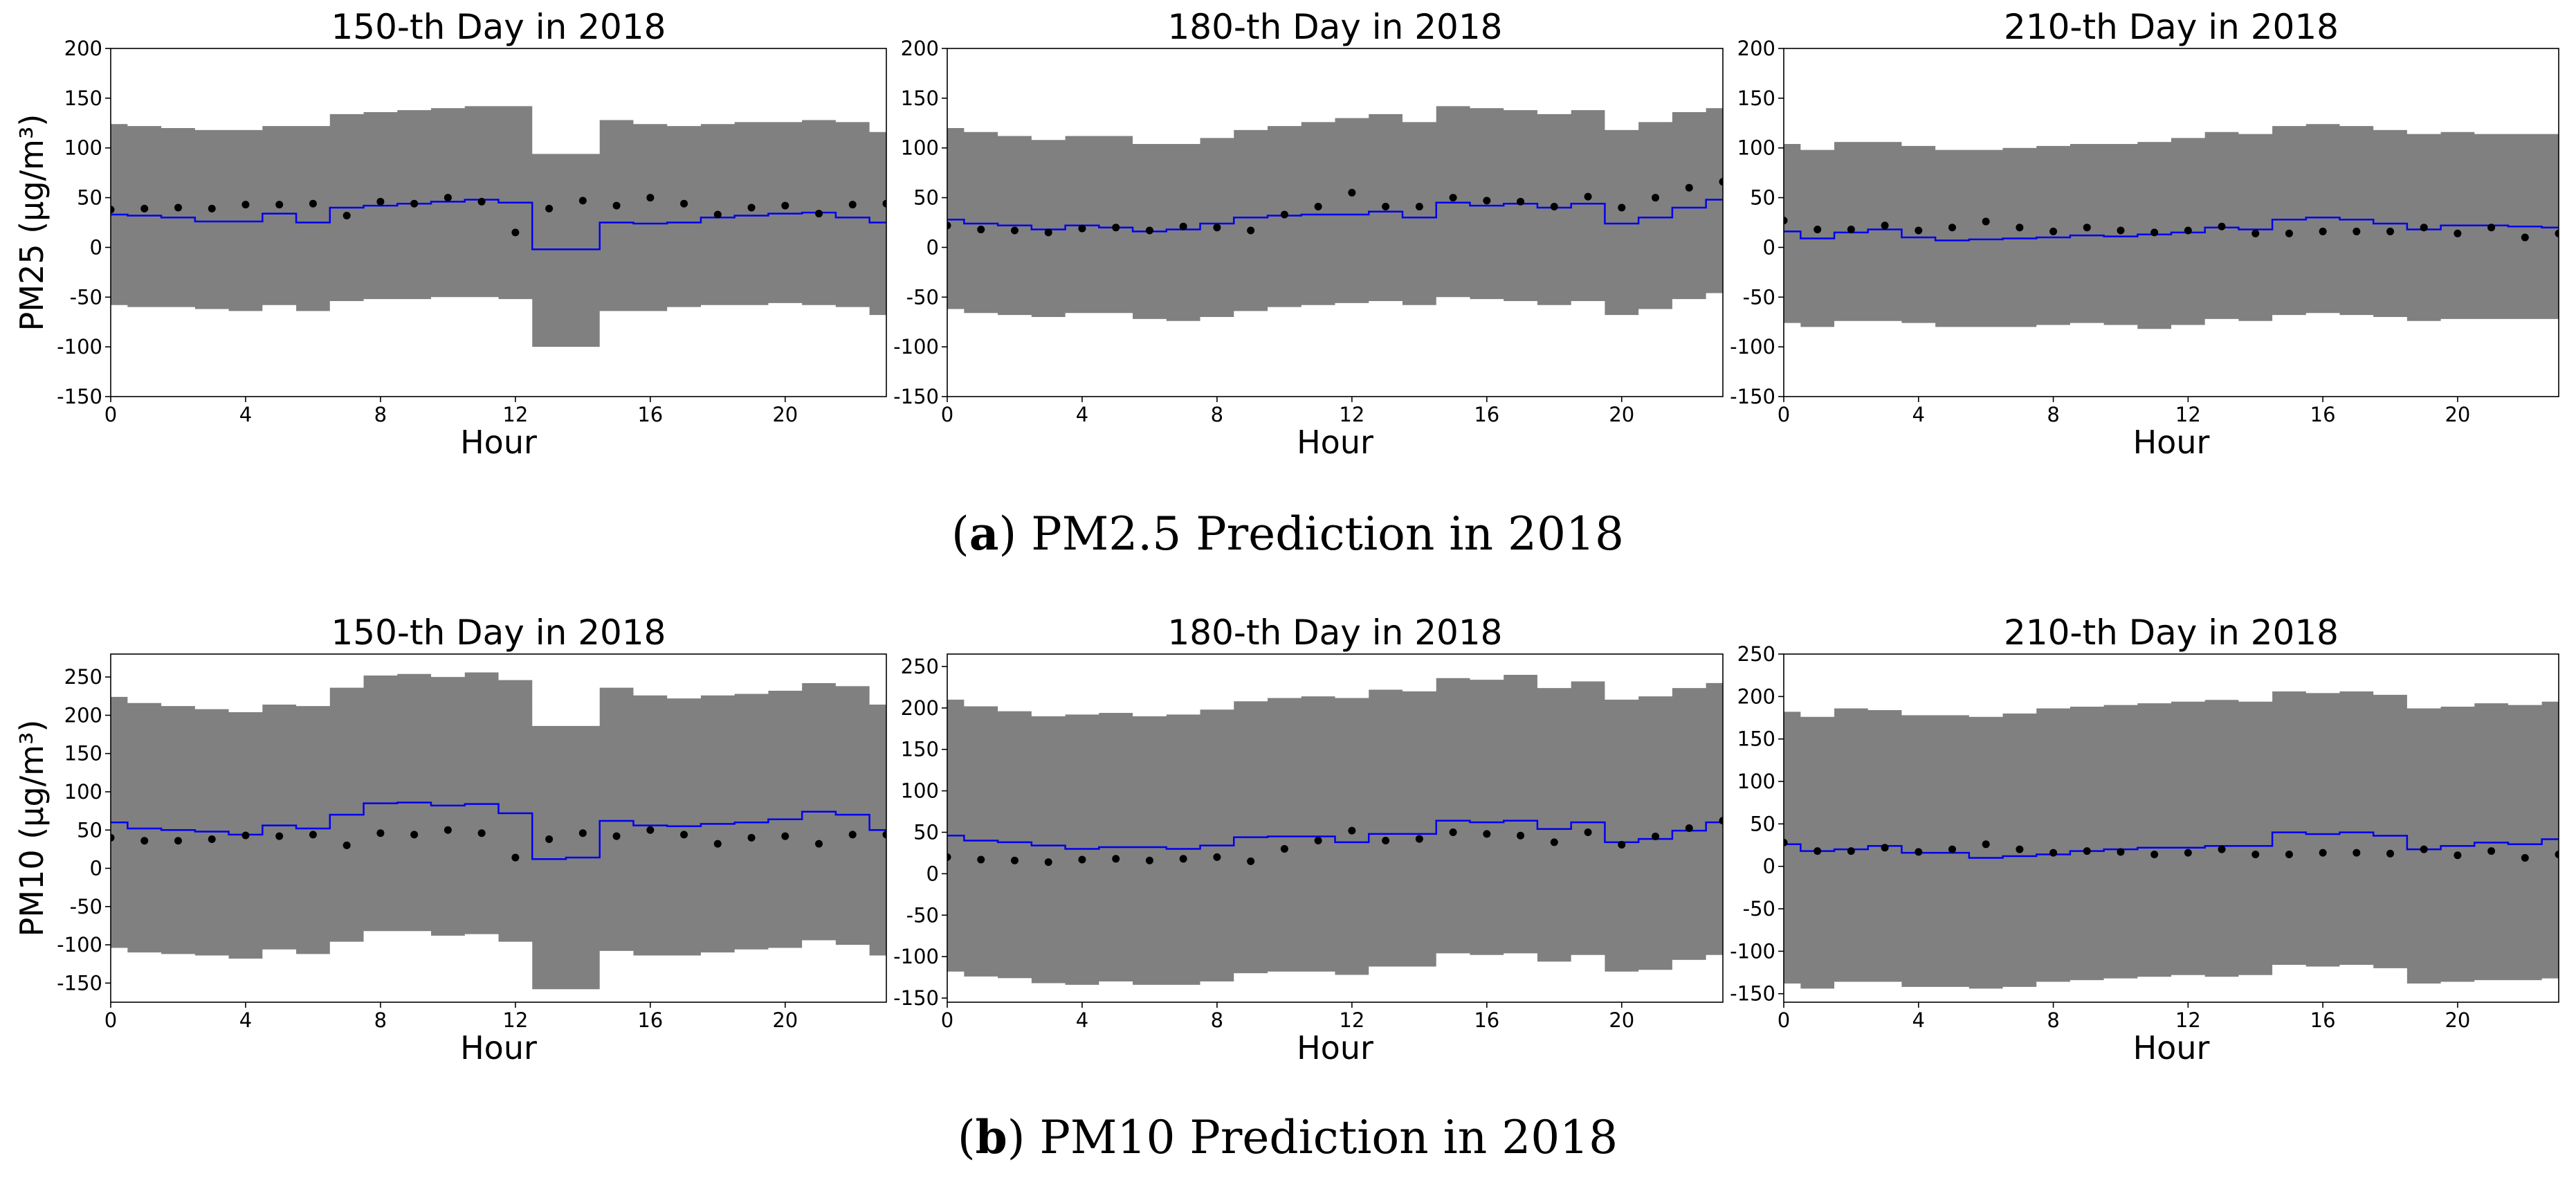  What do you see at coordinates (32, 828) in the screenshot?
I see `y-axis-label: PM10 (μg/m³)` at bounding box center [32, 828].